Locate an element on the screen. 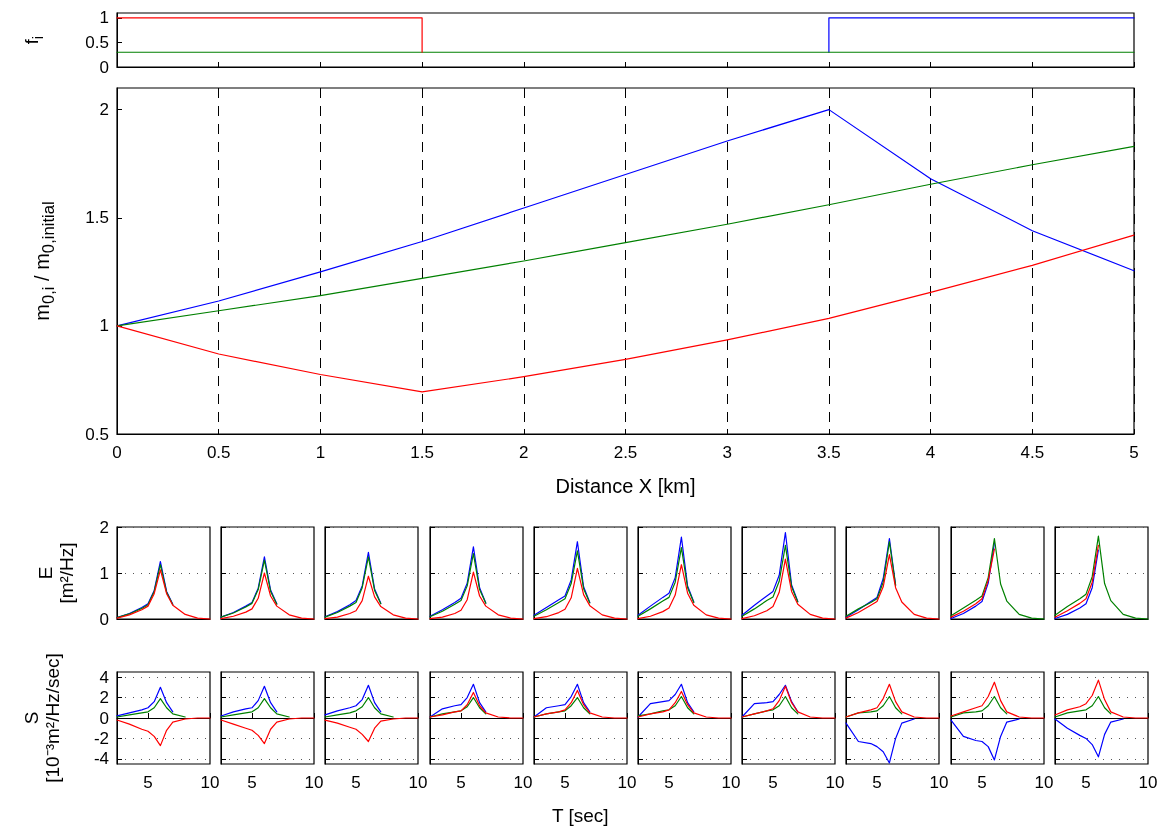 This screenshot has height=834, width=1166. y-tick-label: -4 is located at coordinates (101, 759).